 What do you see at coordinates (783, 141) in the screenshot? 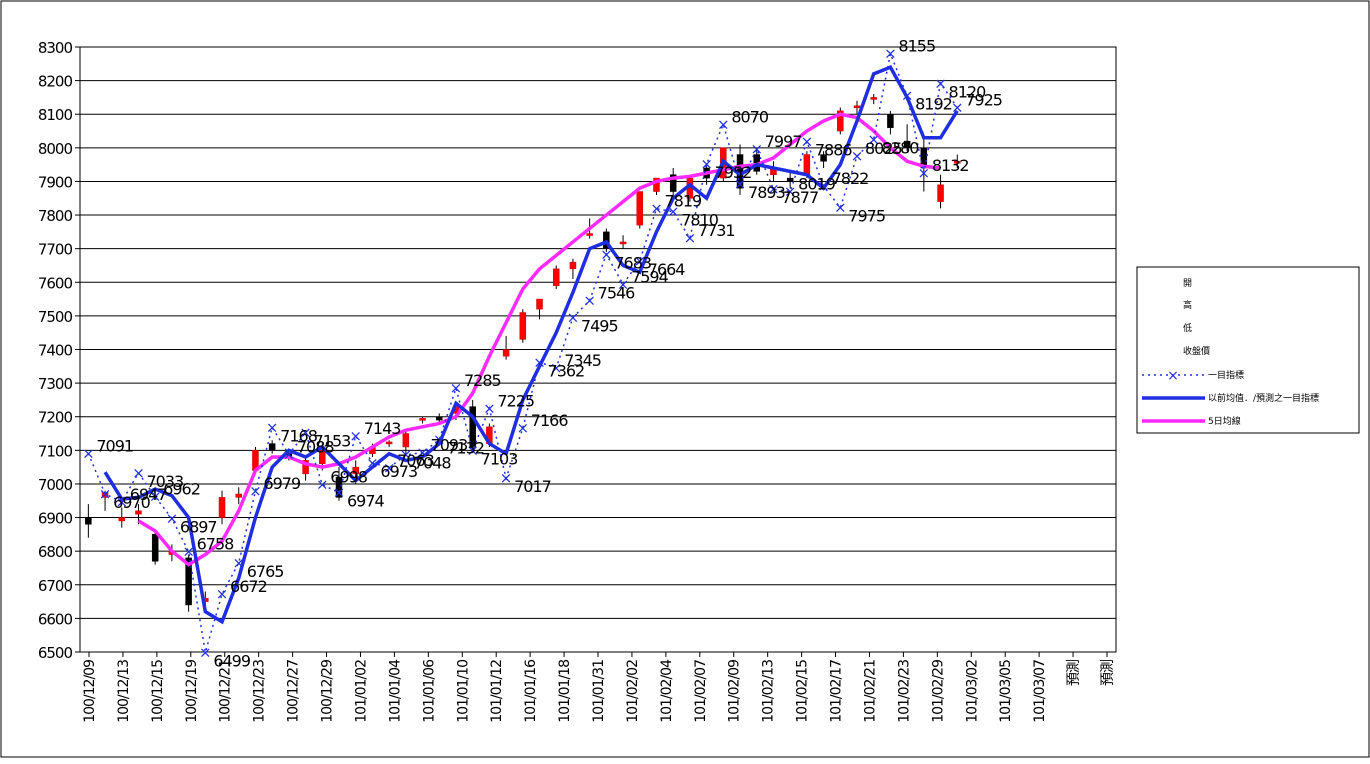
I see `data-label: 7997` at bounding box center [783, 141].